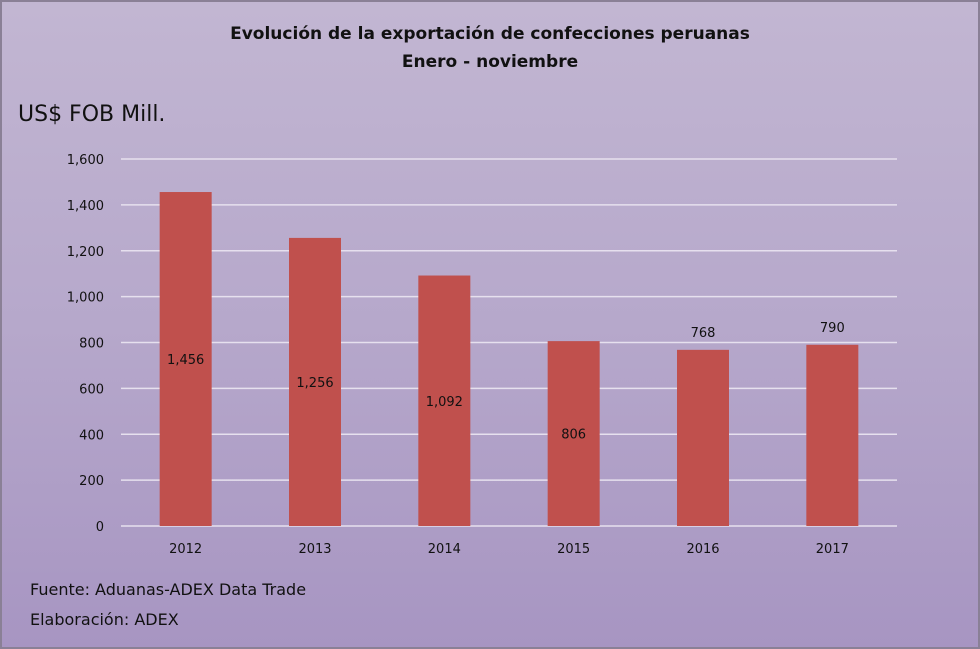 The width and height of the screenshot is (980, 649). I want to click on y-tick-label: 0, so click(100, 527).